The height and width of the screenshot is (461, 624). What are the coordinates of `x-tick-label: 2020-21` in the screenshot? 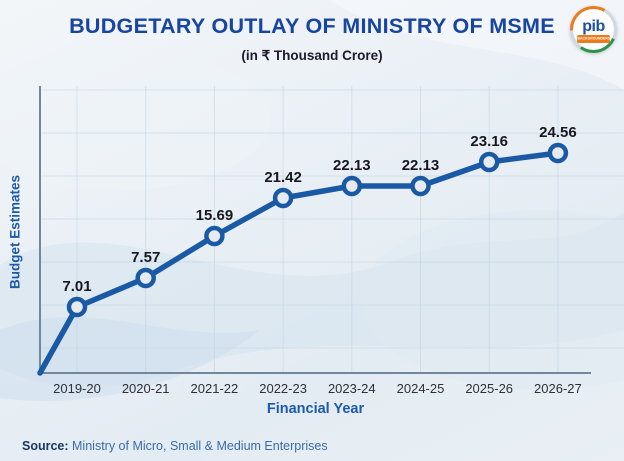 It's located at (146, 388).